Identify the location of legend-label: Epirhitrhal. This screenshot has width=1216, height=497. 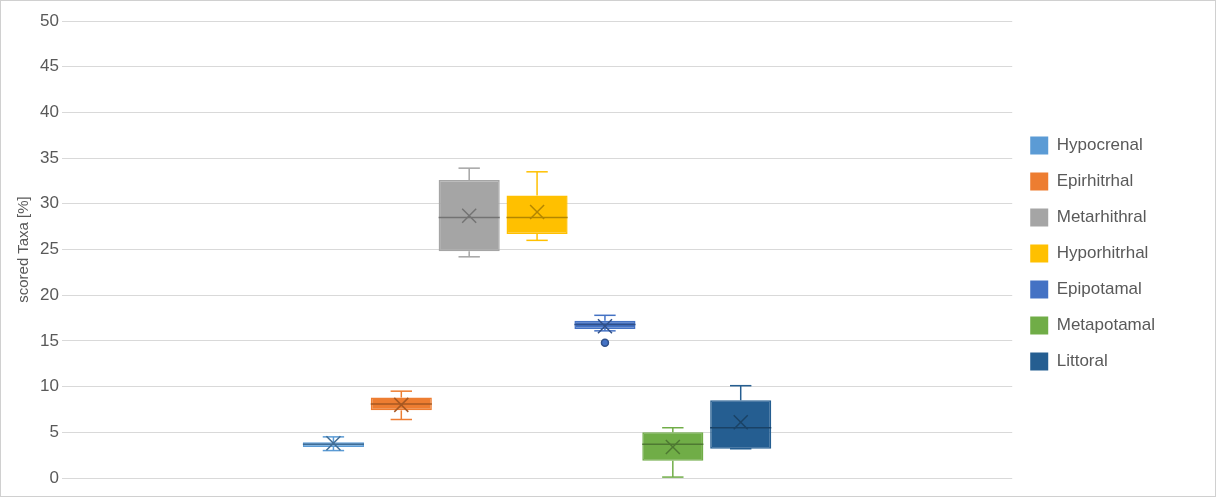
(1095, 181).